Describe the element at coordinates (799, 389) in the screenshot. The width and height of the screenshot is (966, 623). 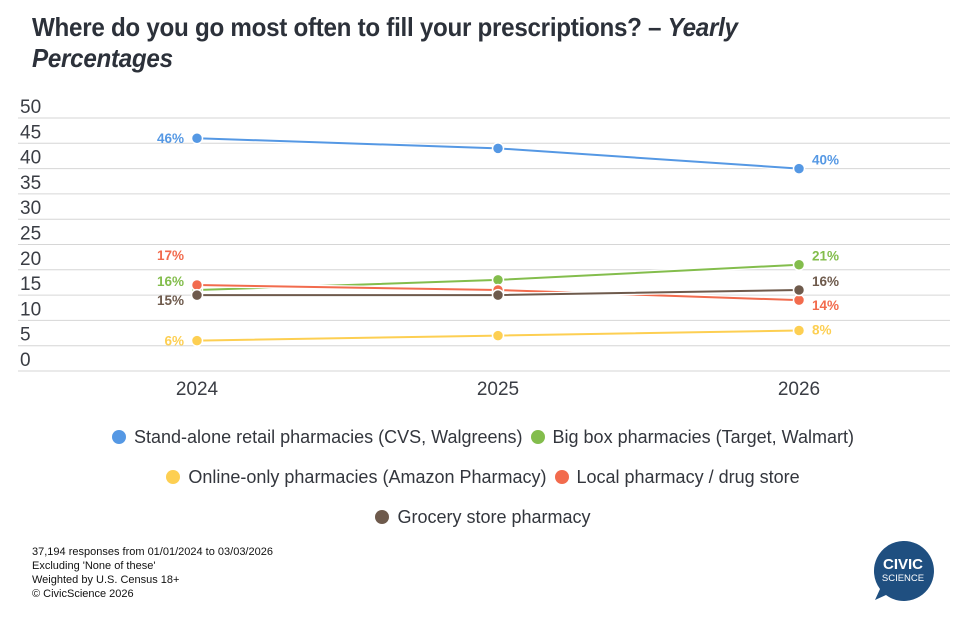
I see `x-tick-label: 2026` at that location.